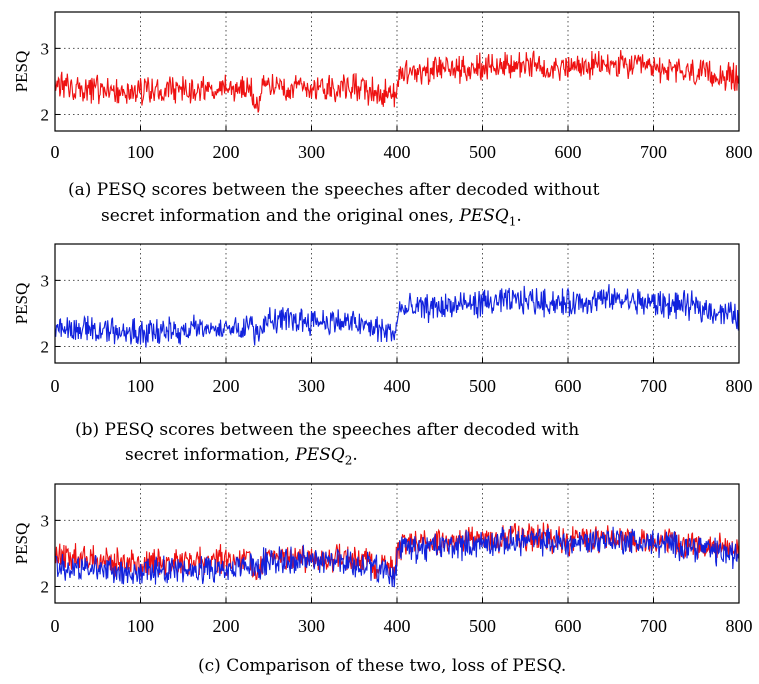  What do you see at coordinates (512, 221) in the screenshot?
I see `caption-a-sub: 1` at bounding box center [512, 221].